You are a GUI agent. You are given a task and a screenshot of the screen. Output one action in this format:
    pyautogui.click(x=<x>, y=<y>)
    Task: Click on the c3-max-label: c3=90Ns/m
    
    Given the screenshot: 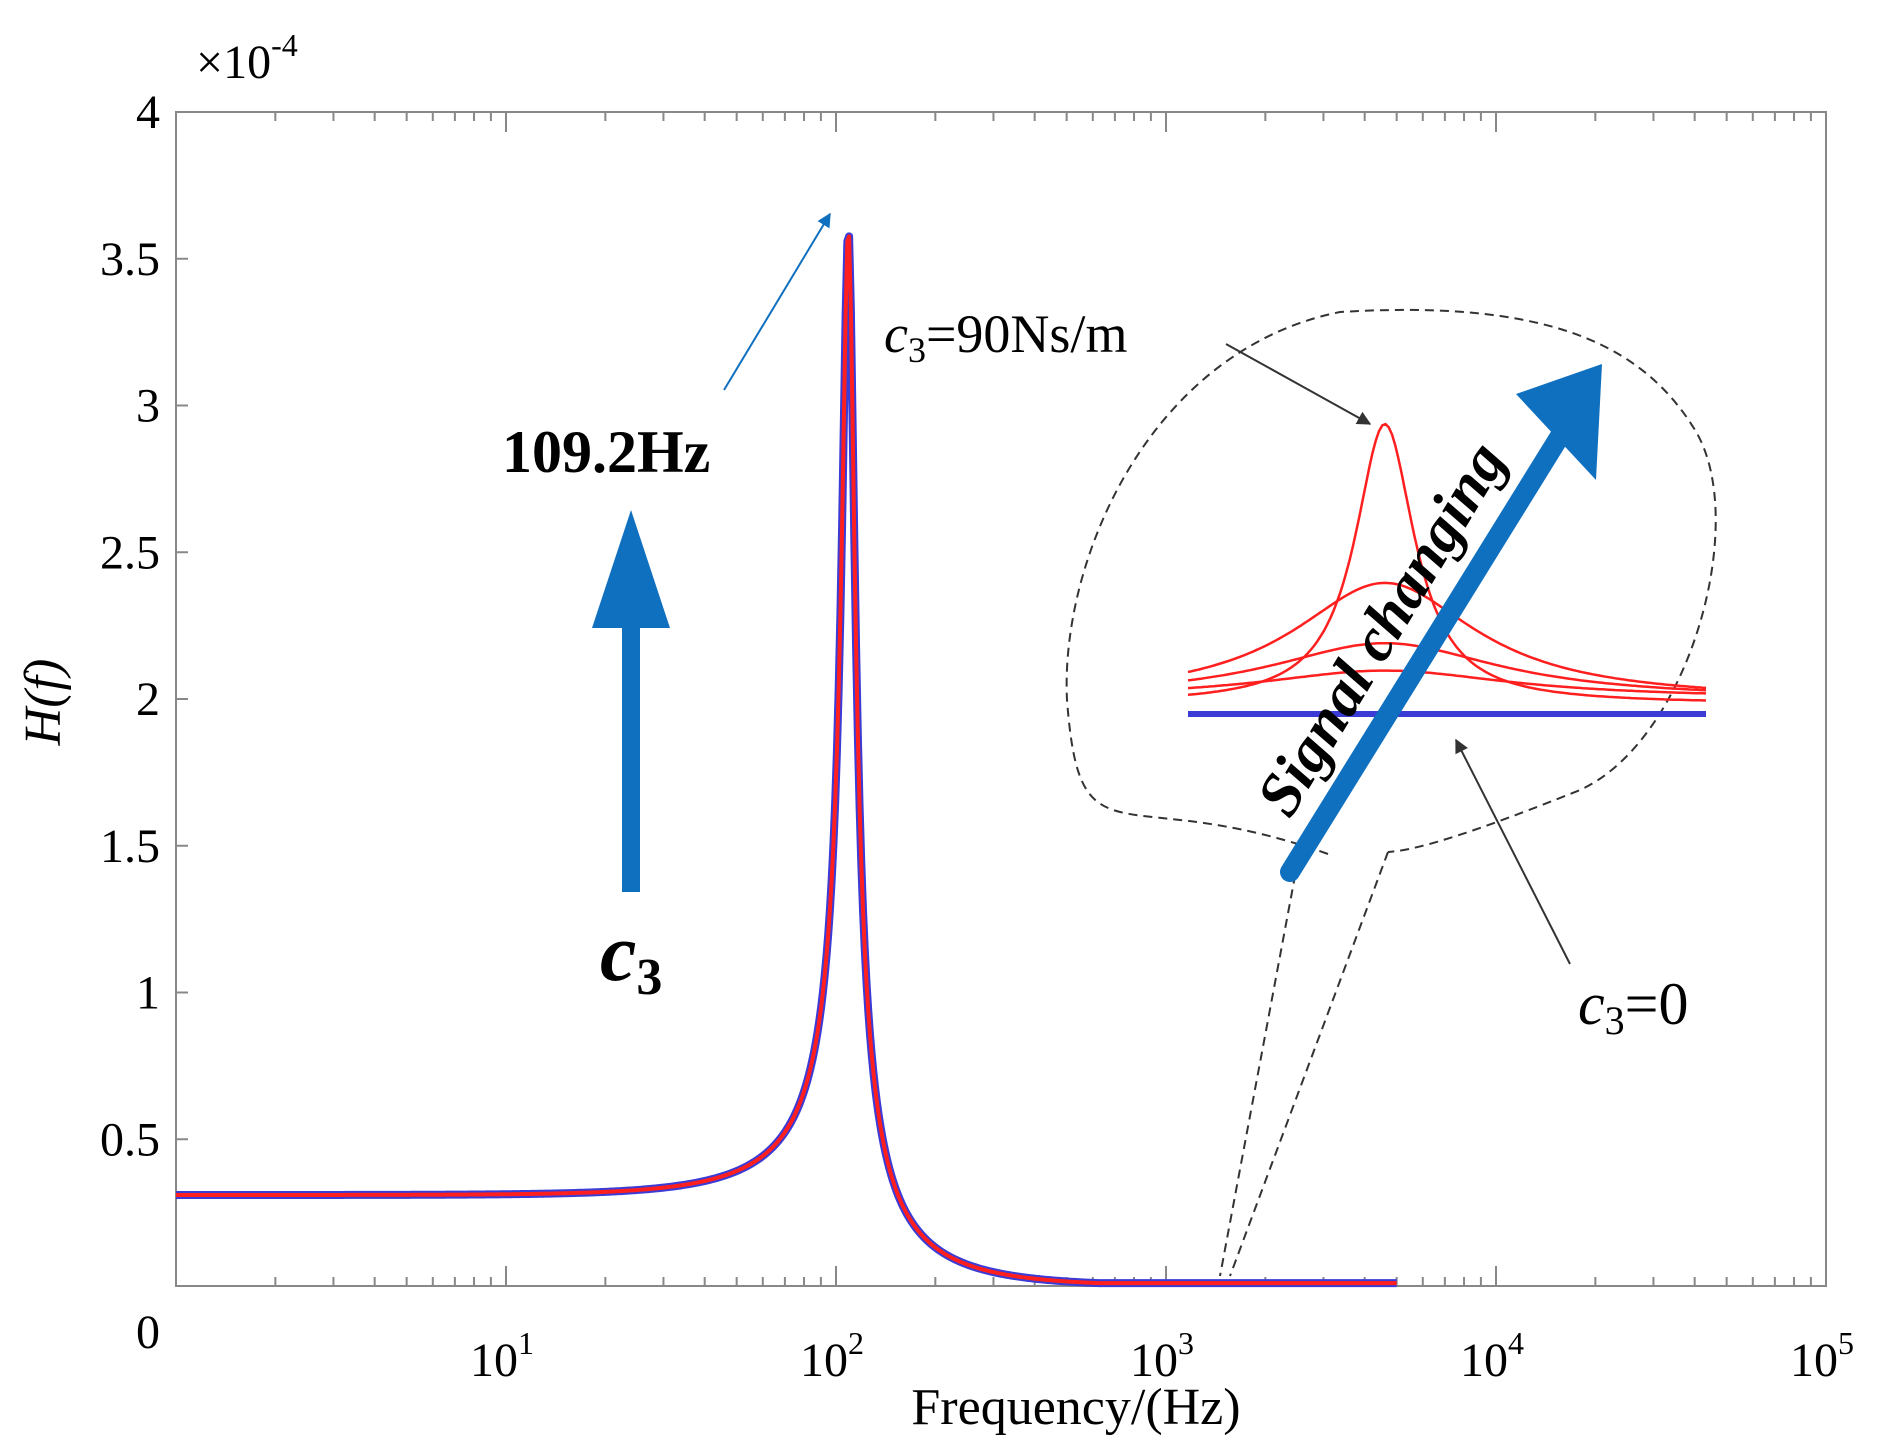 What is the action you would take?
    pyautogui.click(x=1005, y=337)
    